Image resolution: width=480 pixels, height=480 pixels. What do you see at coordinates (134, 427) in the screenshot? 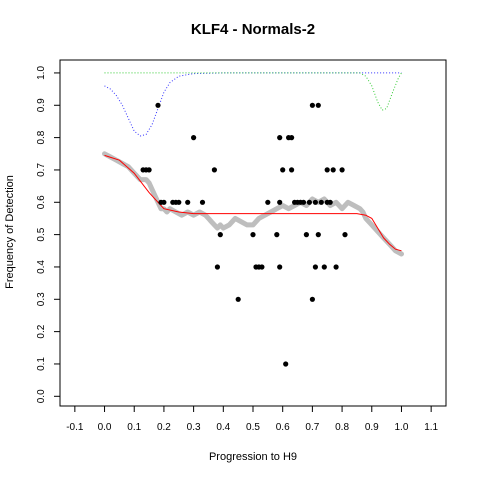
I see `x-tick-label: 0.1` at bounding box center [134, 427].